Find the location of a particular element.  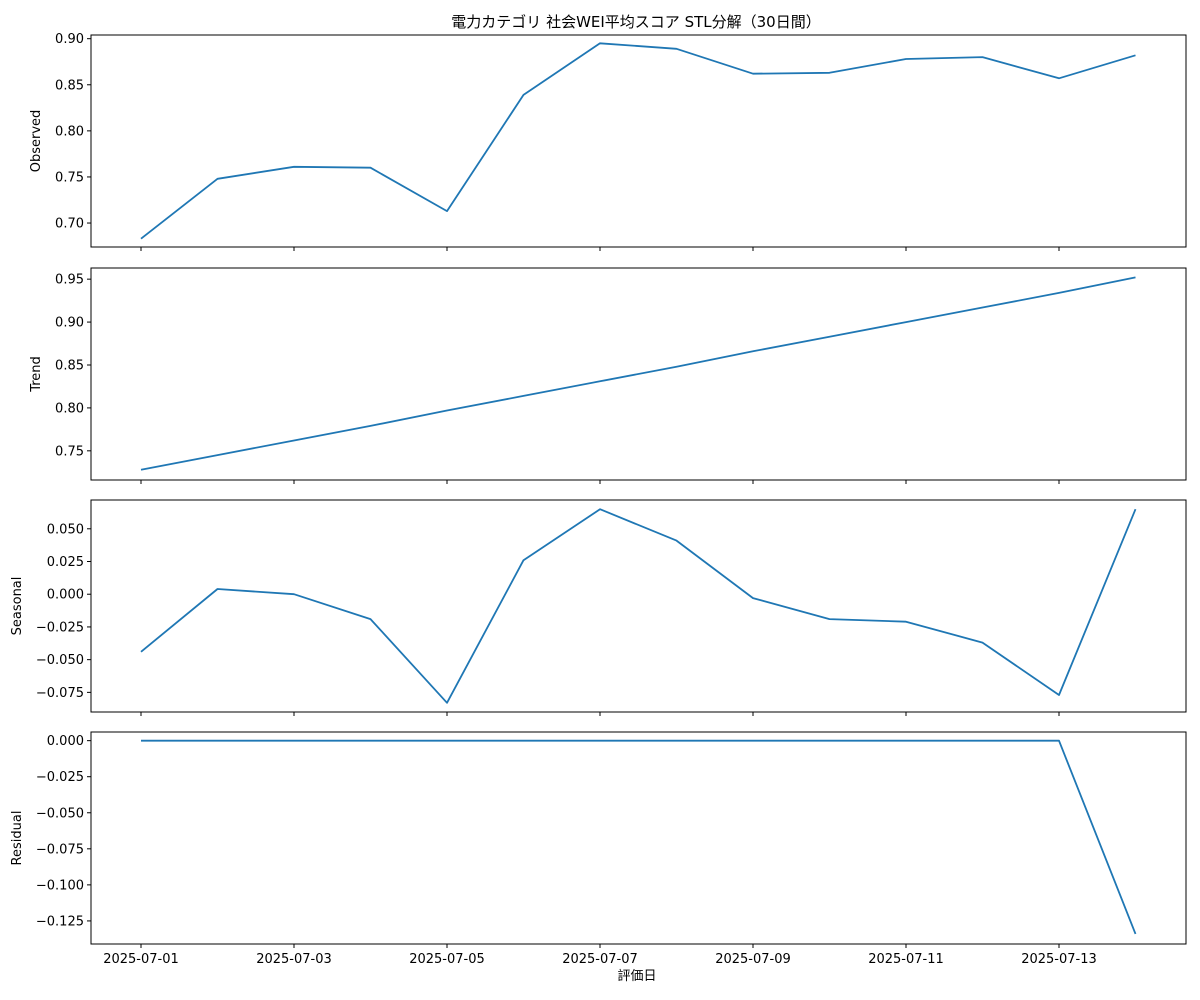

y-axis-title: Trend is located at coordinates (36, 374).